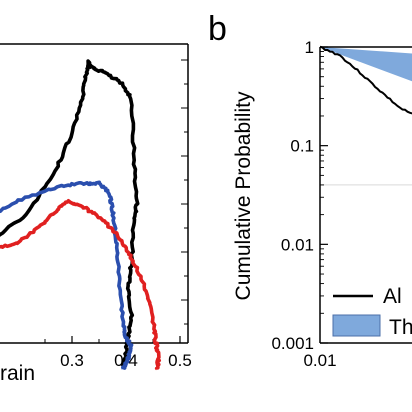 Image resolution: width=412 pixels, height=412 pixels. What do you see at coordinates (356, 325) in the screenshot?
I see `legend-band-swatch` at bounding box center [356, 325].